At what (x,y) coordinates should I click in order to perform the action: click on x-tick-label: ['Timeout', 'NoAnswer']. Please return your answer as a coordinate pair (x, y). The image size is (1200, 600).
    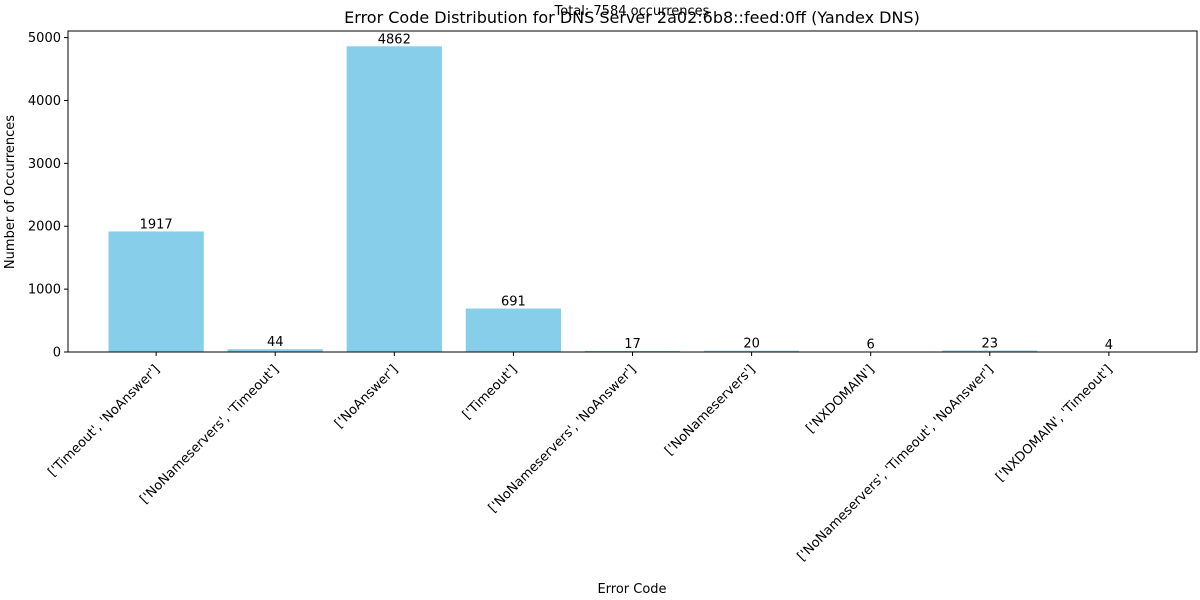
    Looking at the image, I should click on (104, 421).